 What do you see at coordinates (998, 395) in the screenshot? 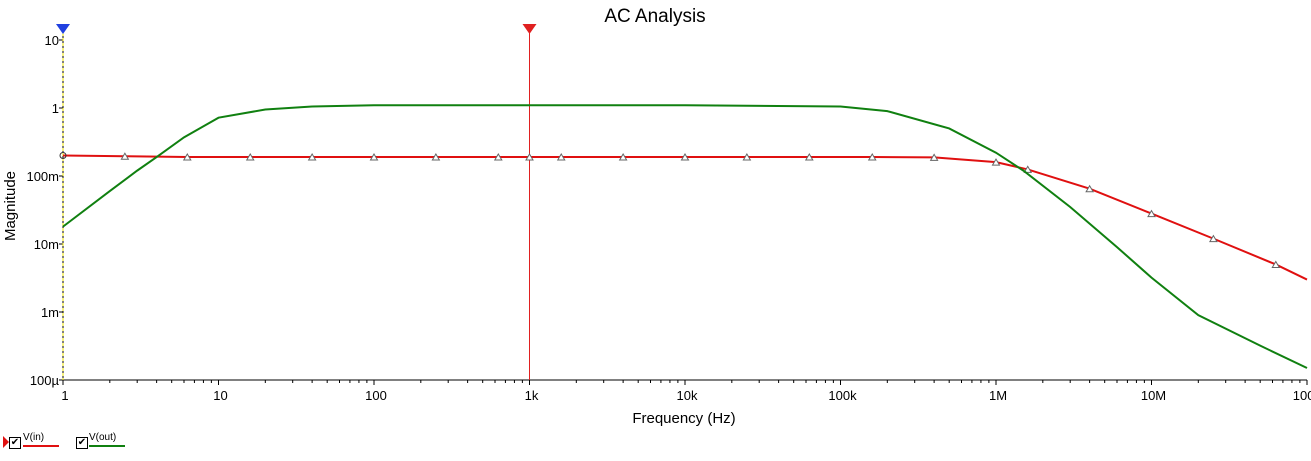
I see `x-tick-label: 1M` at bounding box center [998, 395].